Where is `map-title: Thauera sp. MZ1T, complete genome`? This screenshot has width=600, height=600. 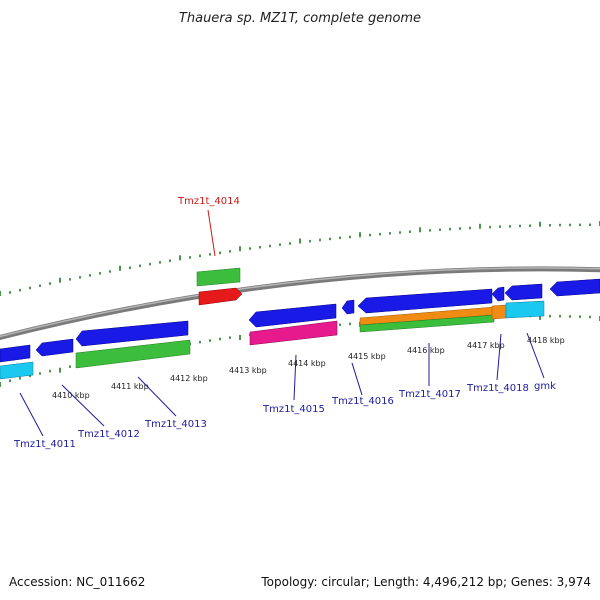 map-title: Thauera sp. MZ1T, complete genome is located at coordinates (300, 18).